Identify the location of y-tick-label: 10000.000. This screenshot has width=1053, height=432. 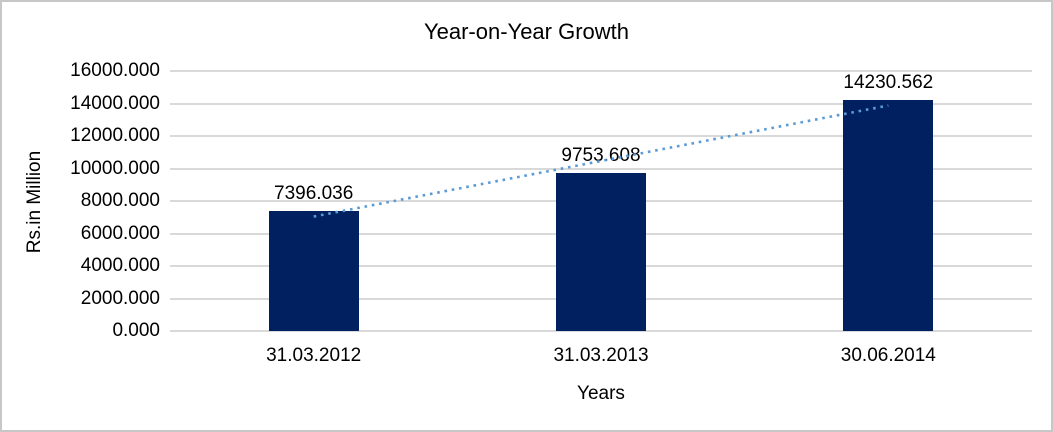
(115, 168).